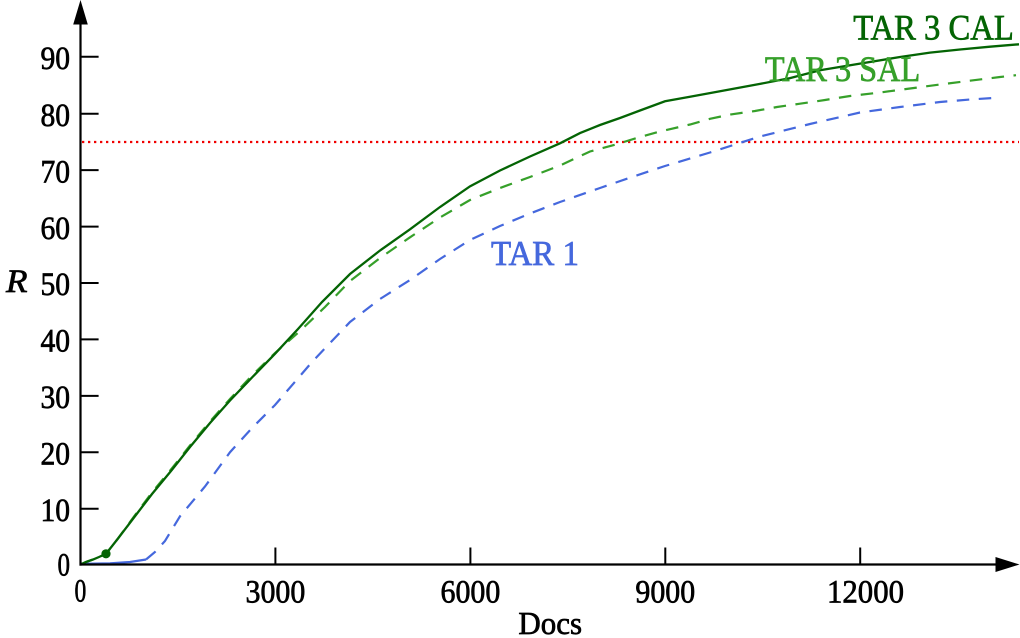  I want to click on svg-text: TAR 1, so click(535, 253).